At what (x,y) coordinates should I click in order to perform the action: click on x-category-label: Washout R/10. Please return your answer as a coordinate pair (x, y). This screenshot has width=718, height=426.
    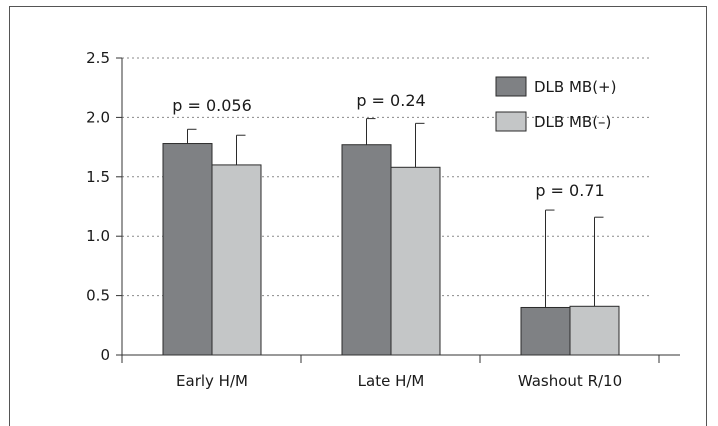
    Looking at the image, I should click on (570, 381).